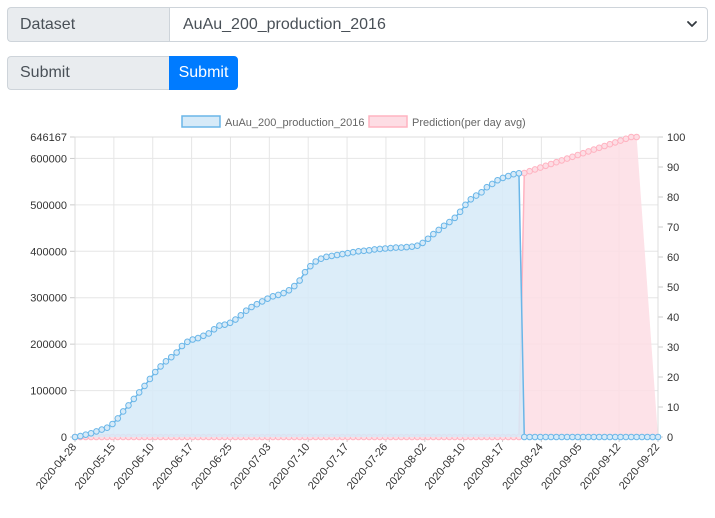  What do you see at coordinates (64, 438) in the screenshot?
I see `y-left-tick-label: 0` at bounding box center [64, 438].